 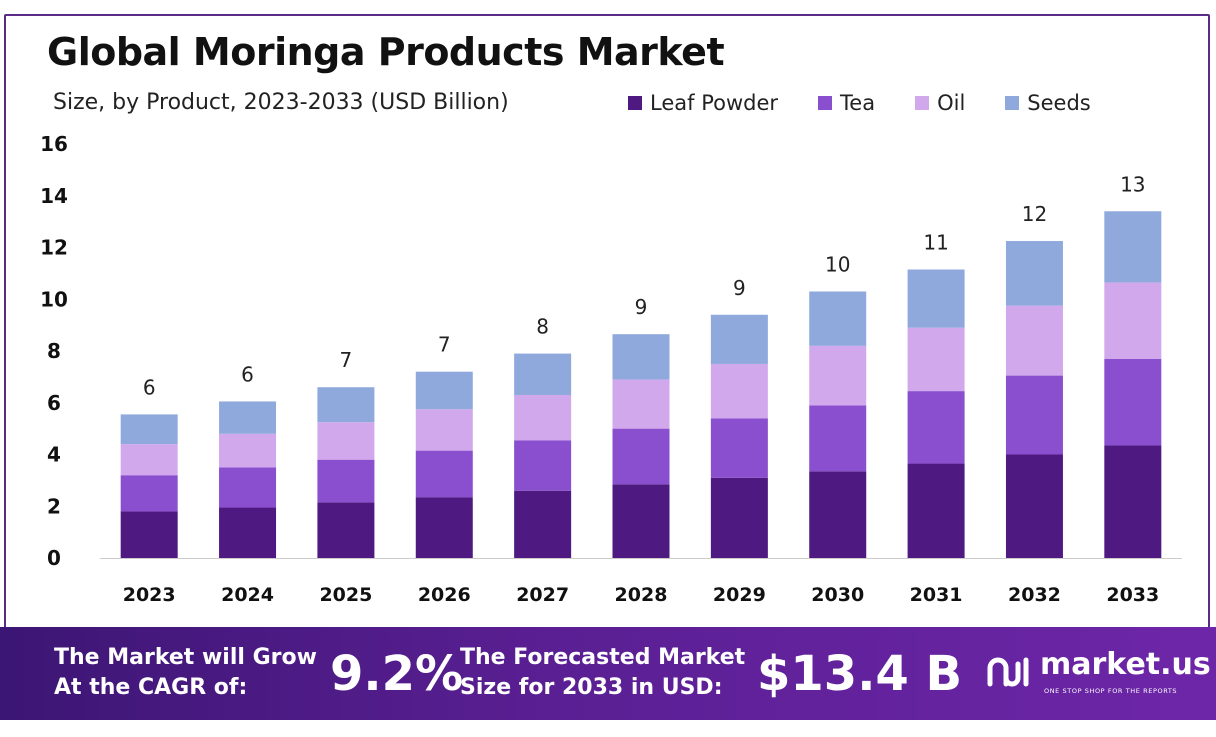 I want to click on legend-label: Seeds, so click(x=1059, y=103).